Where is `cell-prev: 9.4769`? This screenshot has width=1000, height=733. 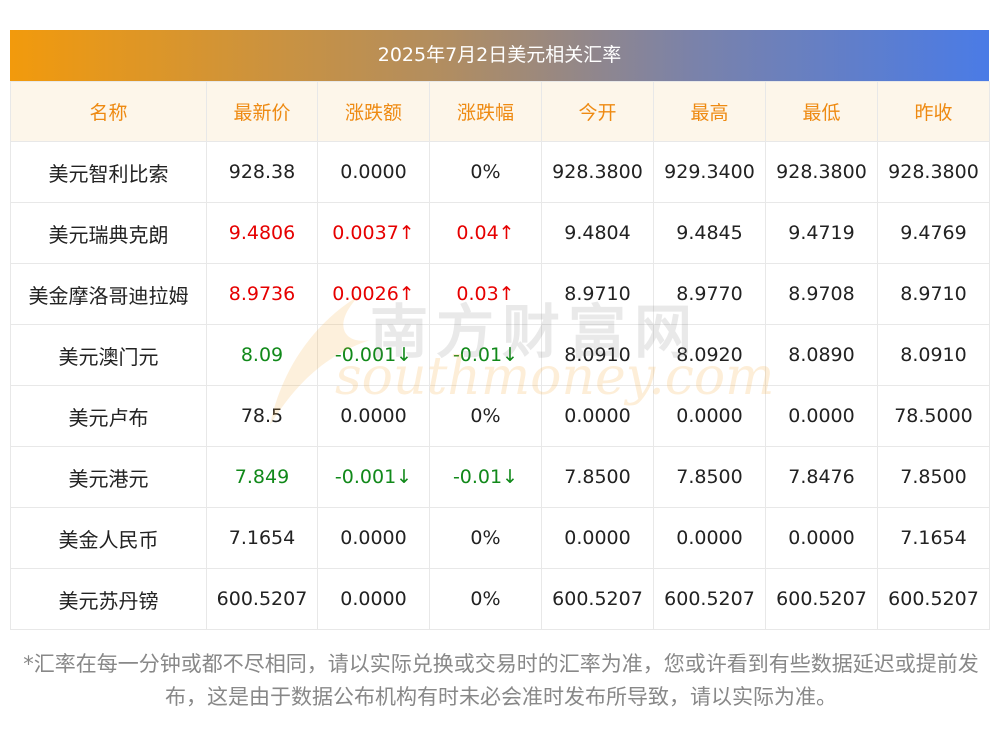
cell-prev: 9.4769 is located at coordinates (933, 233).